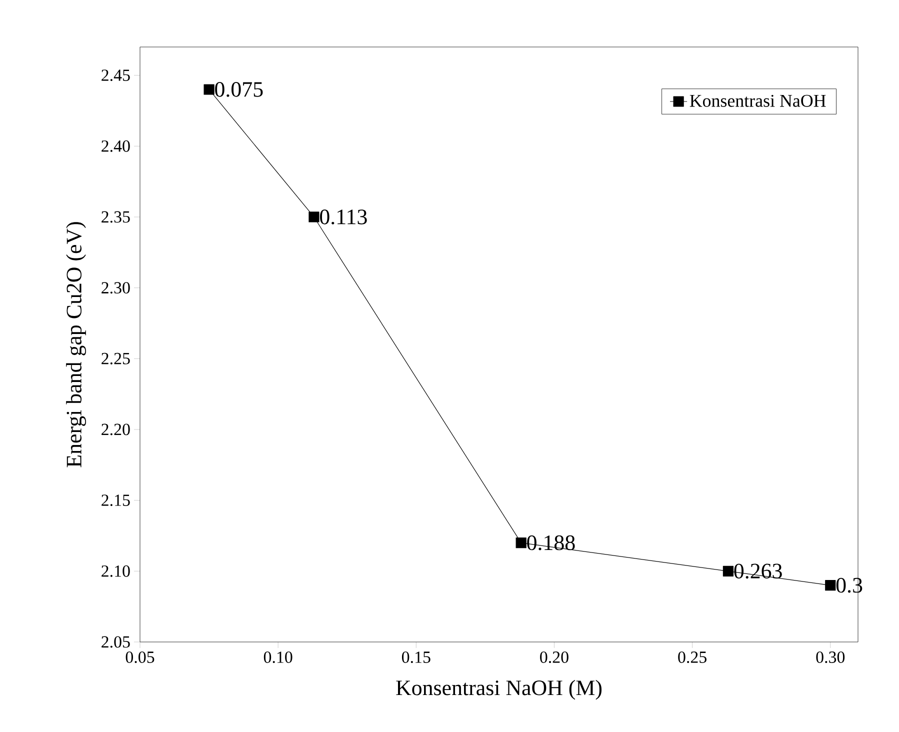 Image resolution: width=899 pixels, height=732 pixels. What do you see at coordinates (758, 100) in the screenshot?
I see `legend-label: Konsentrasi NaOH` at bounding box center [758, 100].